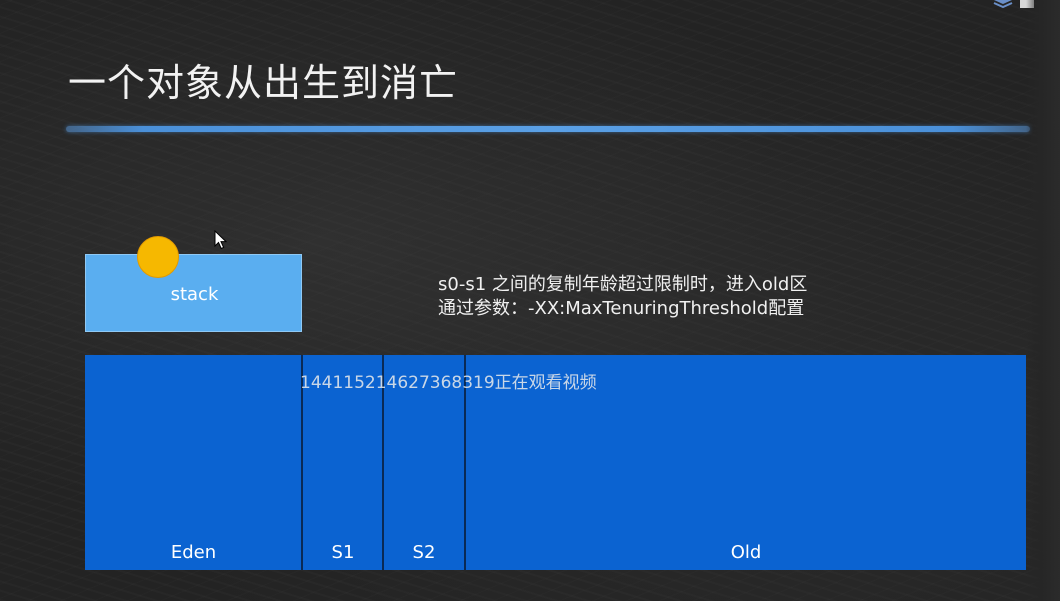 Image resolution: width=1060 pixels, height=601 pixels. Describe the element at coordinates (1013, 4) in the screenshot. I see `logo-icon` at that location.